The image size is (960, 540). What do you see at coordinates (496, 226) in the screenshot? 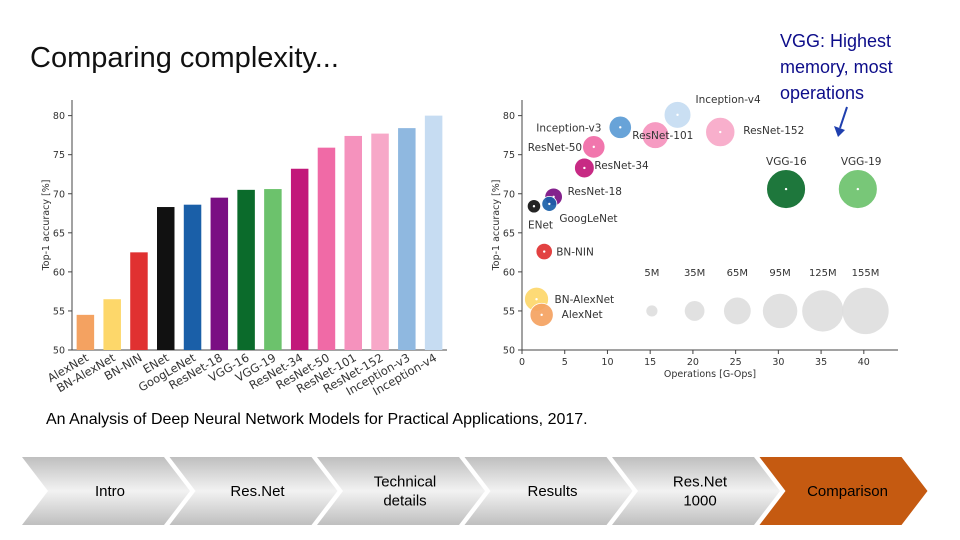
I see `y-axis-label: Top-1 accuracy [%]` at bounding box center [496, 226].